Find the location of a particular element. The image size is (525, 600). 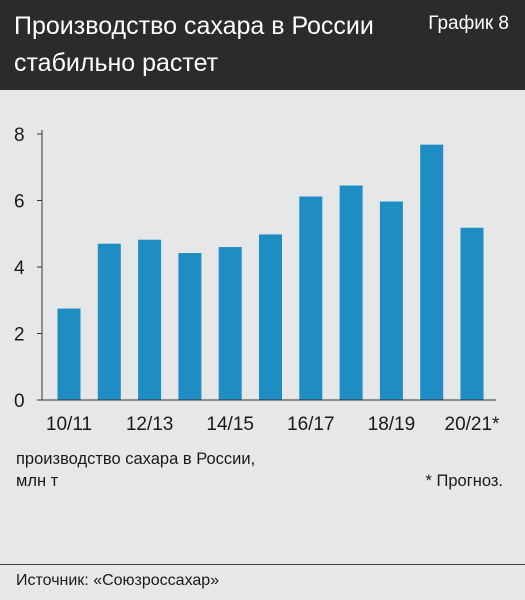

x-tick-label: 10/11 is located at coordinates (69, 424).